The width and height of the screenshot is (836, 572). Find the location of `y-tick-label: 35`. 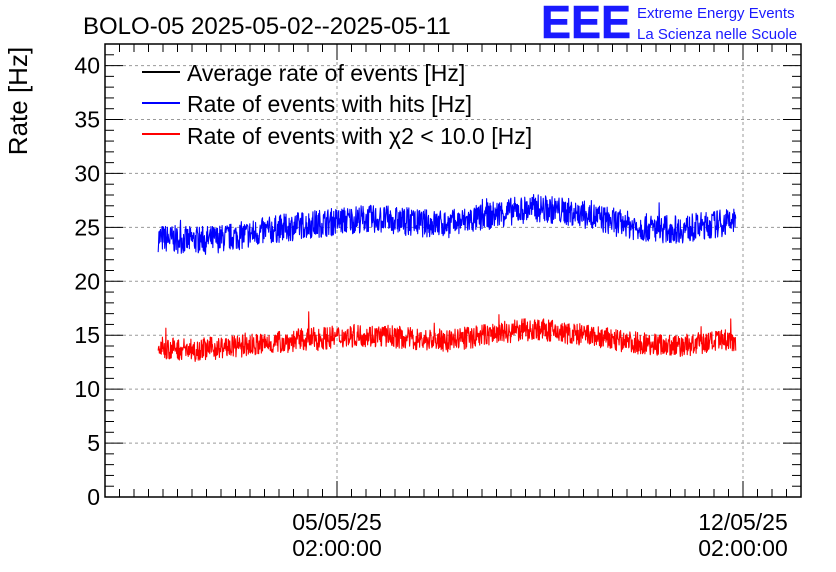

y-tick-label: 35 is located at coordinates (87, 120).